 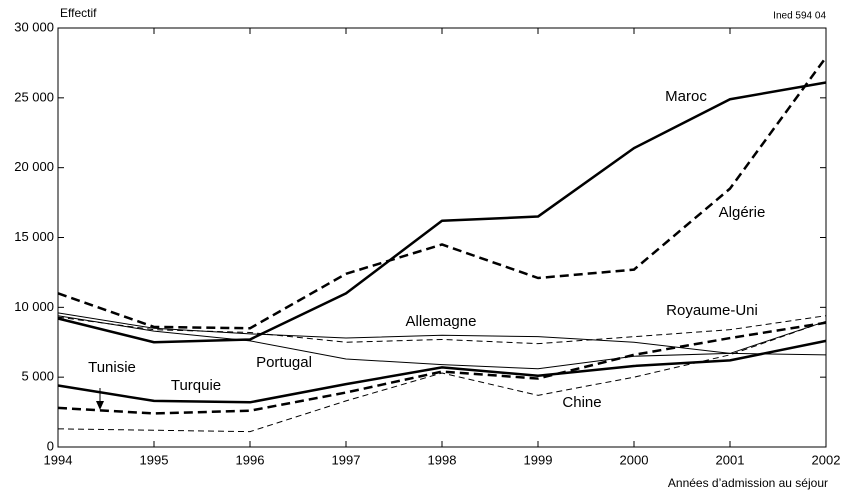 I want to click on y-tick-label: 0, so click(x=50, y=445).